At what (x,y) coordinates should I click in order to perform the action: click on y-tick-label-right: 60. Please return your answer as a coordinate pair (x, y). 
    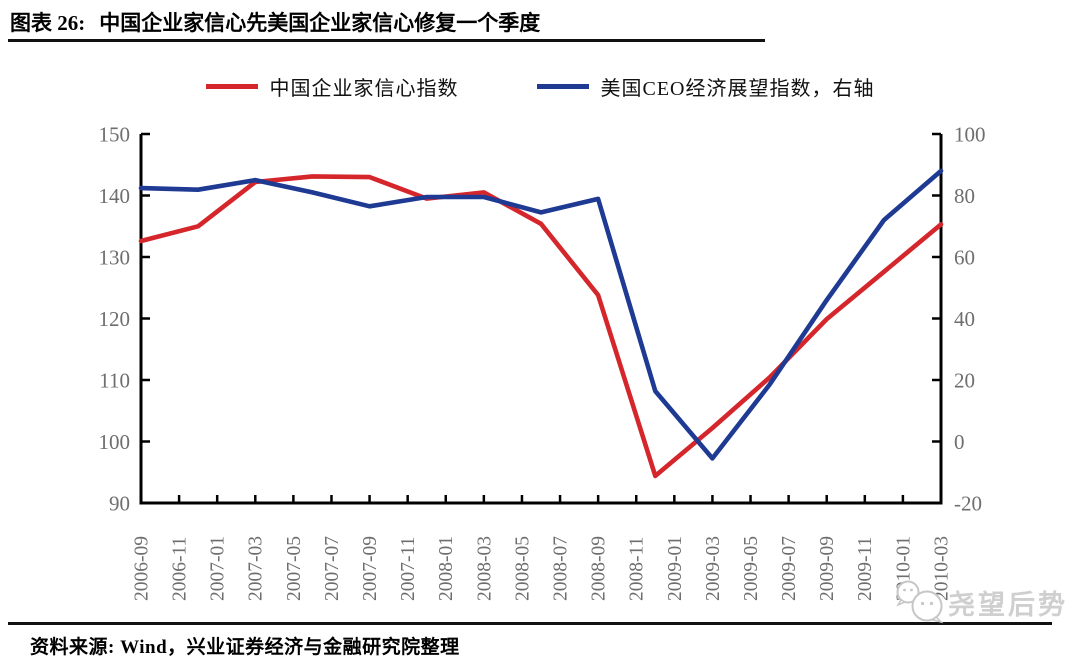
    Looking at the image, I should click on (964, 257).